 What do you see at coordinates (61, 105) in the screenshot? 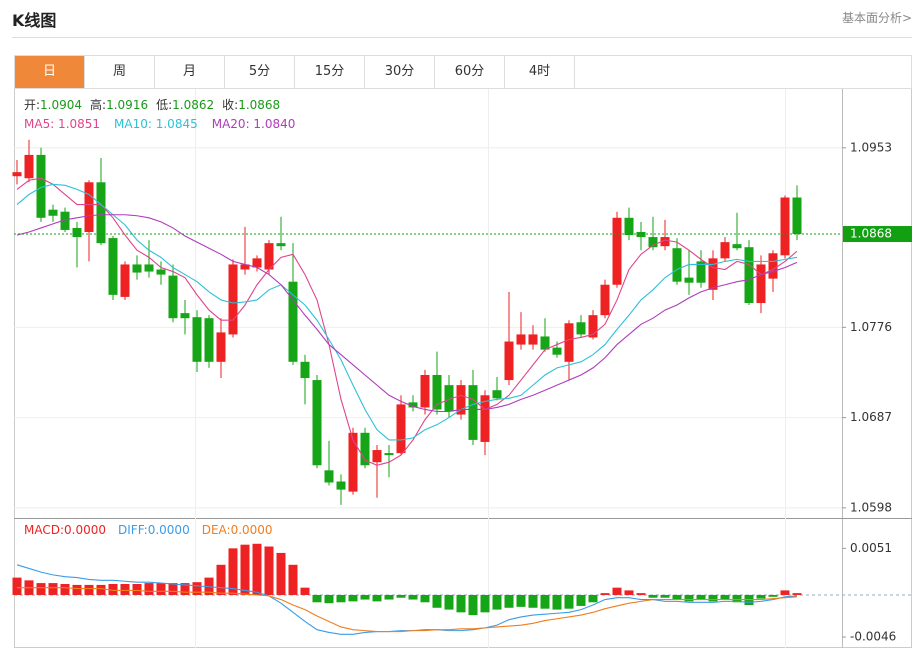
I see `info-value: 1.0904` at bounding box center [61, 105].